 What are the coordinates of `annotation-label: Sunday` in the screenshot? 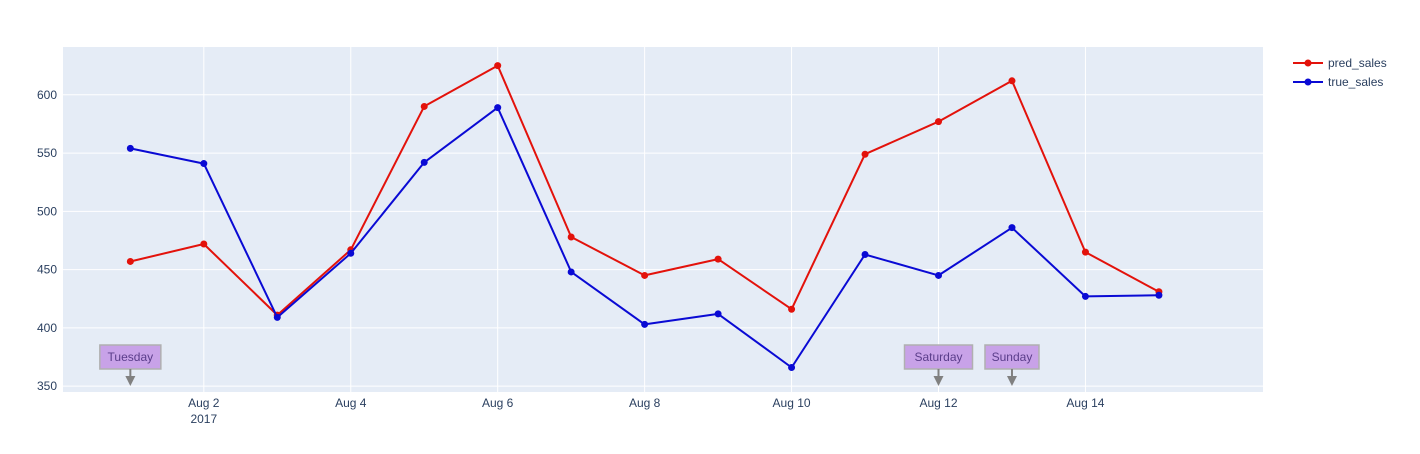 It's located at (1012, 357).